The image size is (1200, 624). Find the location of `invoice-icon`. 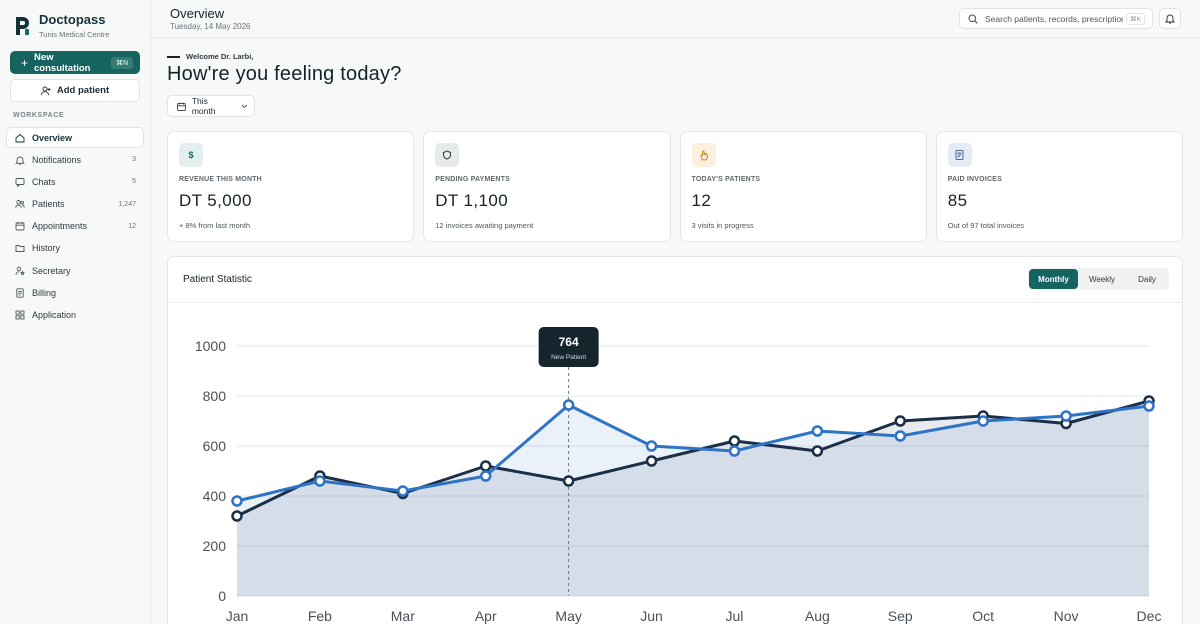

invoice-icon is located at coordinates (959, 155).